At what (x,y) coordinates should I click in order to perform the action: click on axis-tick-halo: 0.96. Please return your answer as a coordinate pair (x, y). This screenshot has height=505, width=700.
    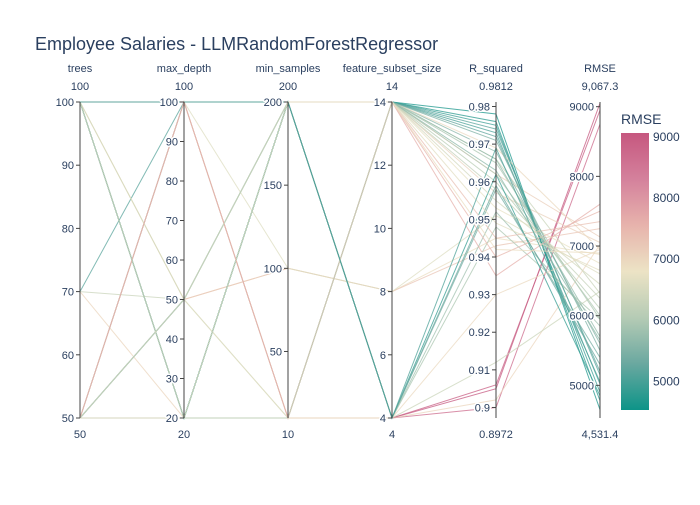
    Looking at the image, I should click on (479, 183).